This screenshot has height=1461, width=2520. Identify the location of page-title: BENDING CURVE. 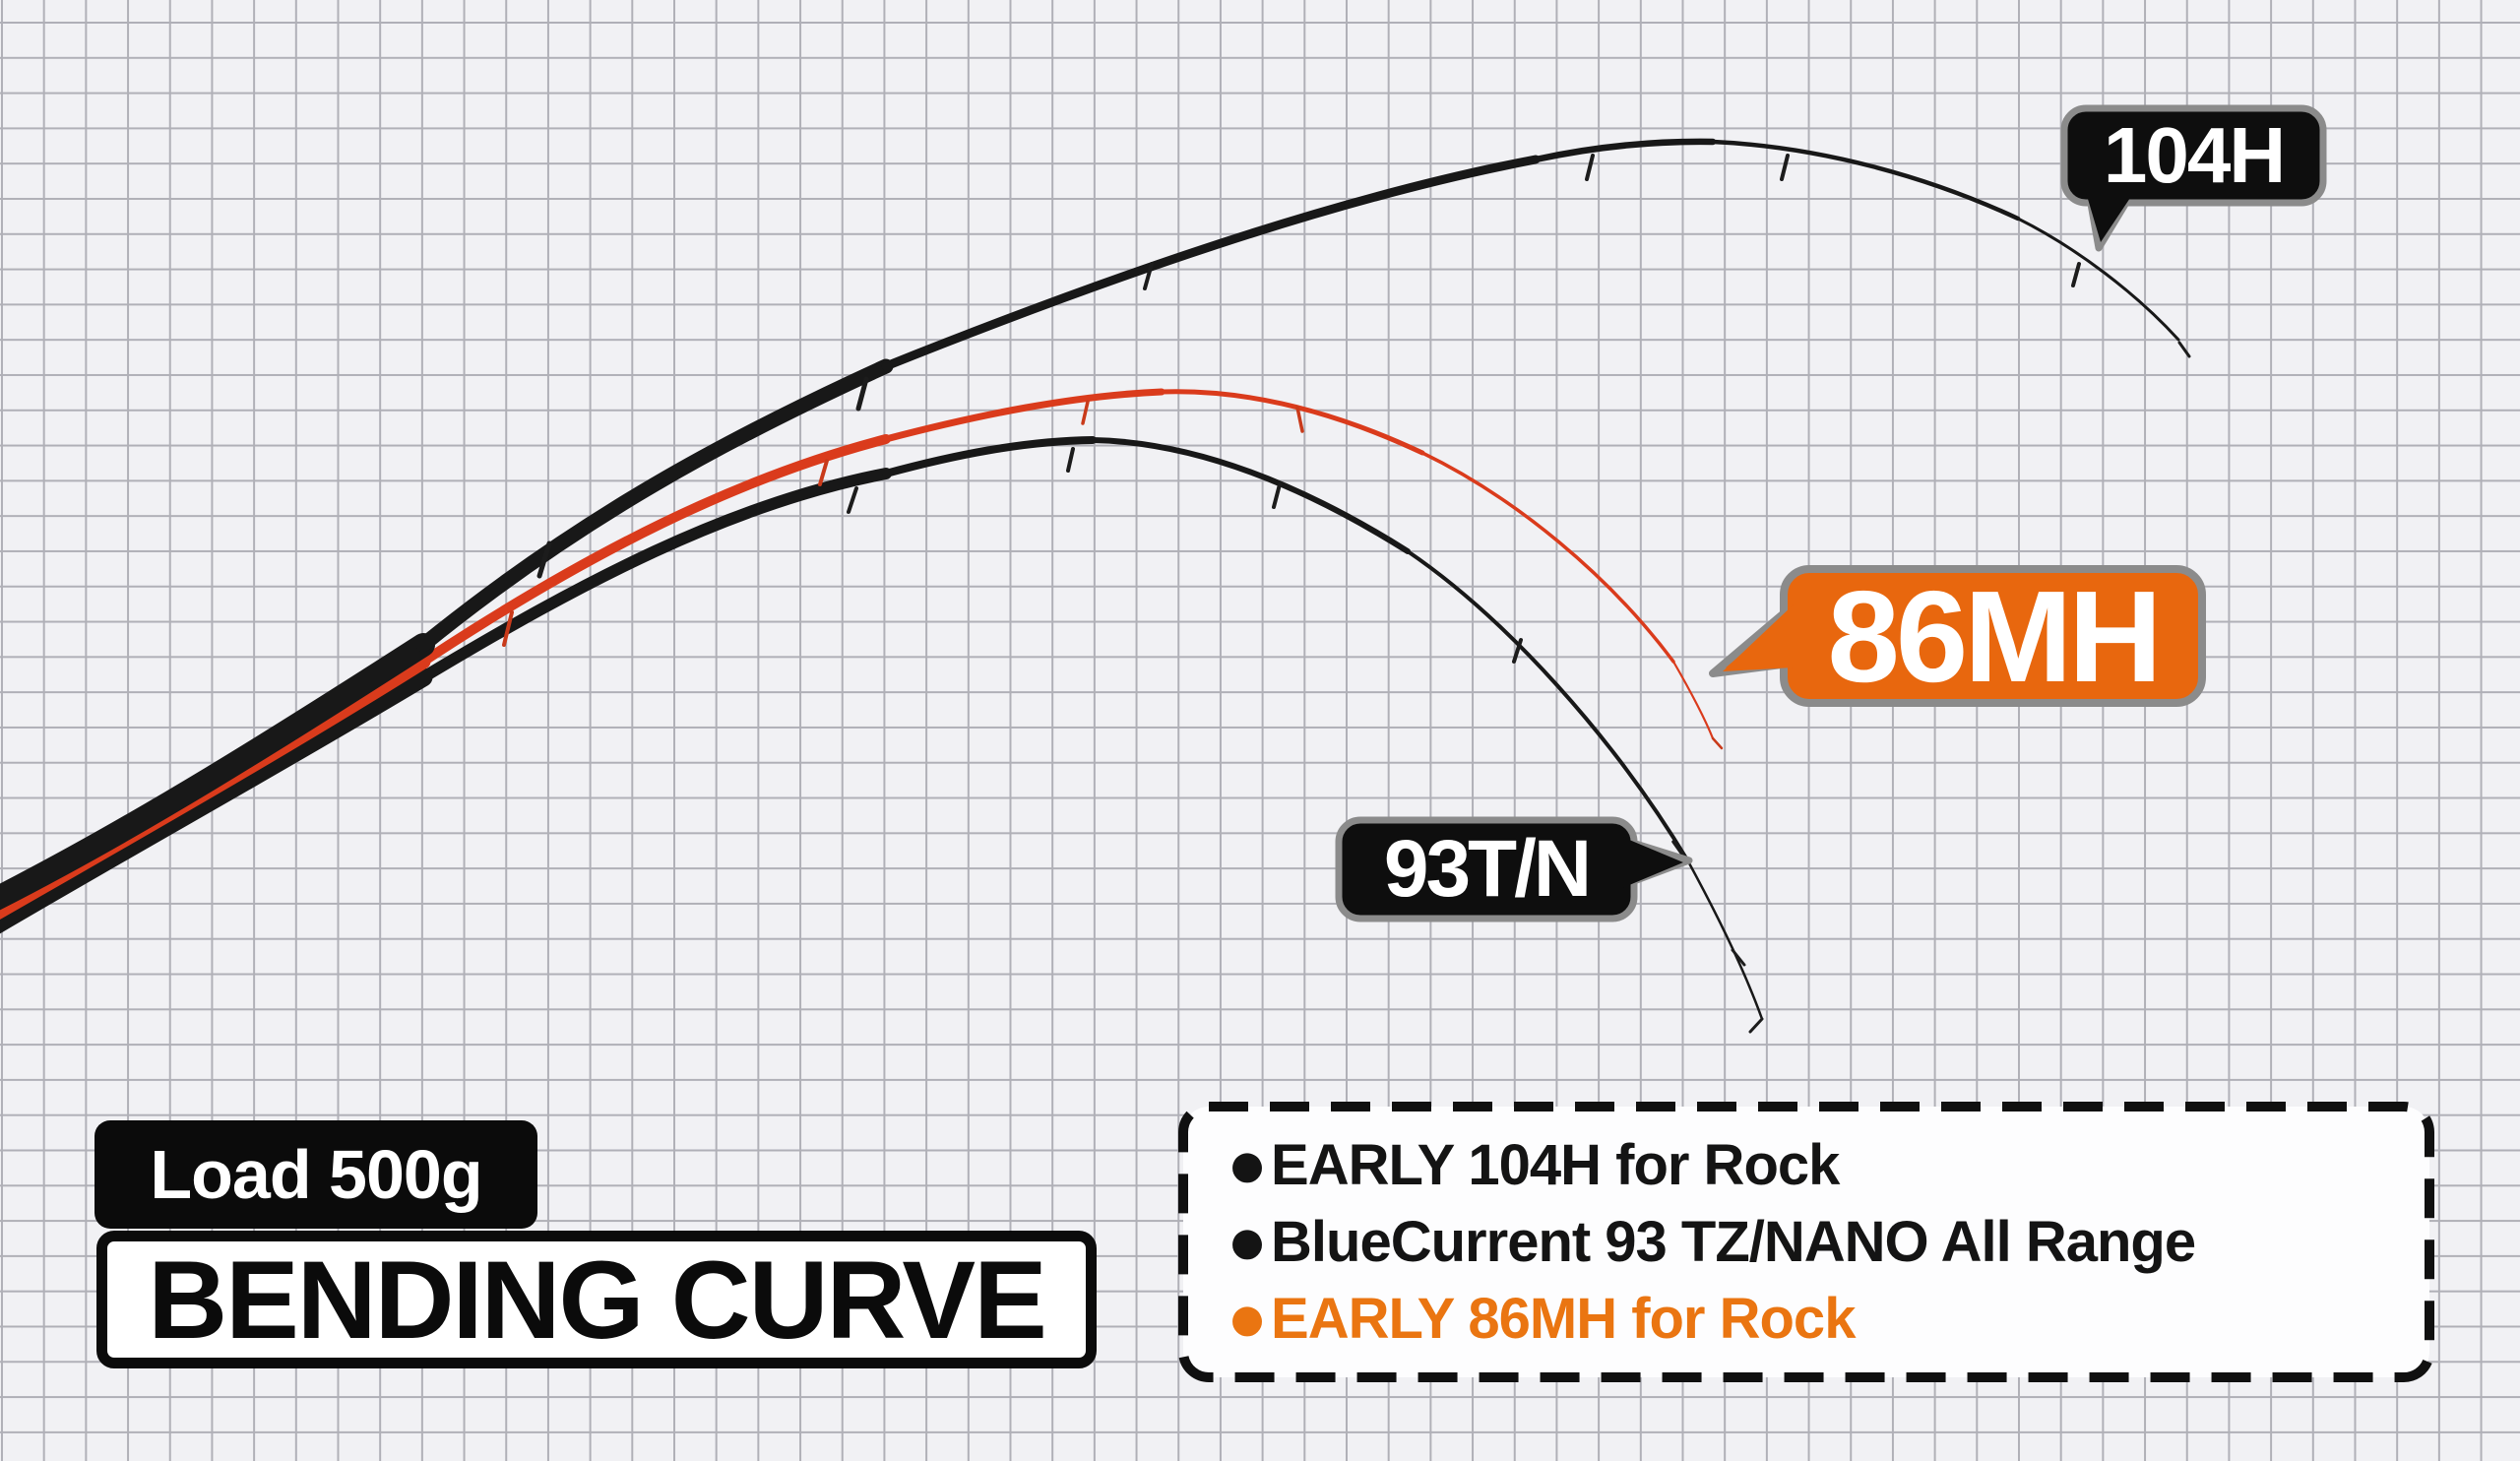
(596, 1299).